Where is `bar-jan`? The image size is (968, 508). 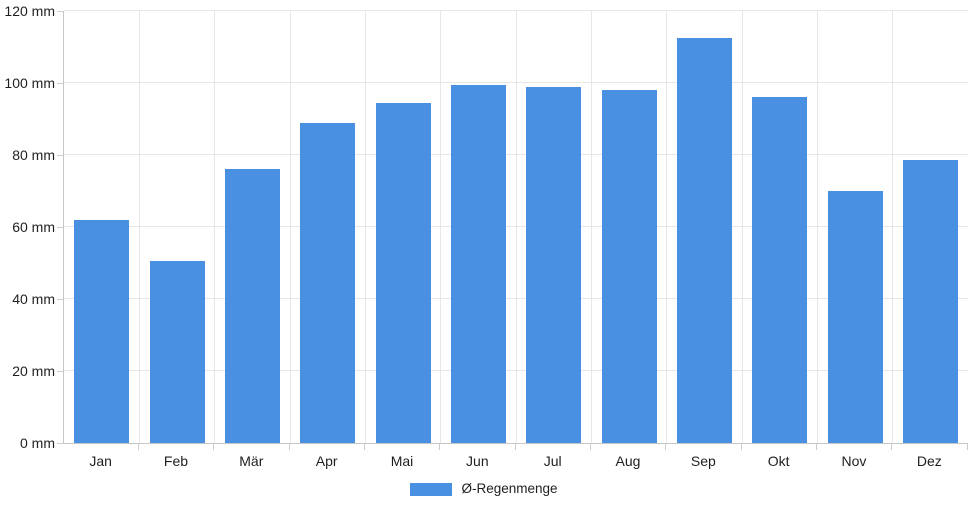
bar-jan is located at coordinates (102, 331).